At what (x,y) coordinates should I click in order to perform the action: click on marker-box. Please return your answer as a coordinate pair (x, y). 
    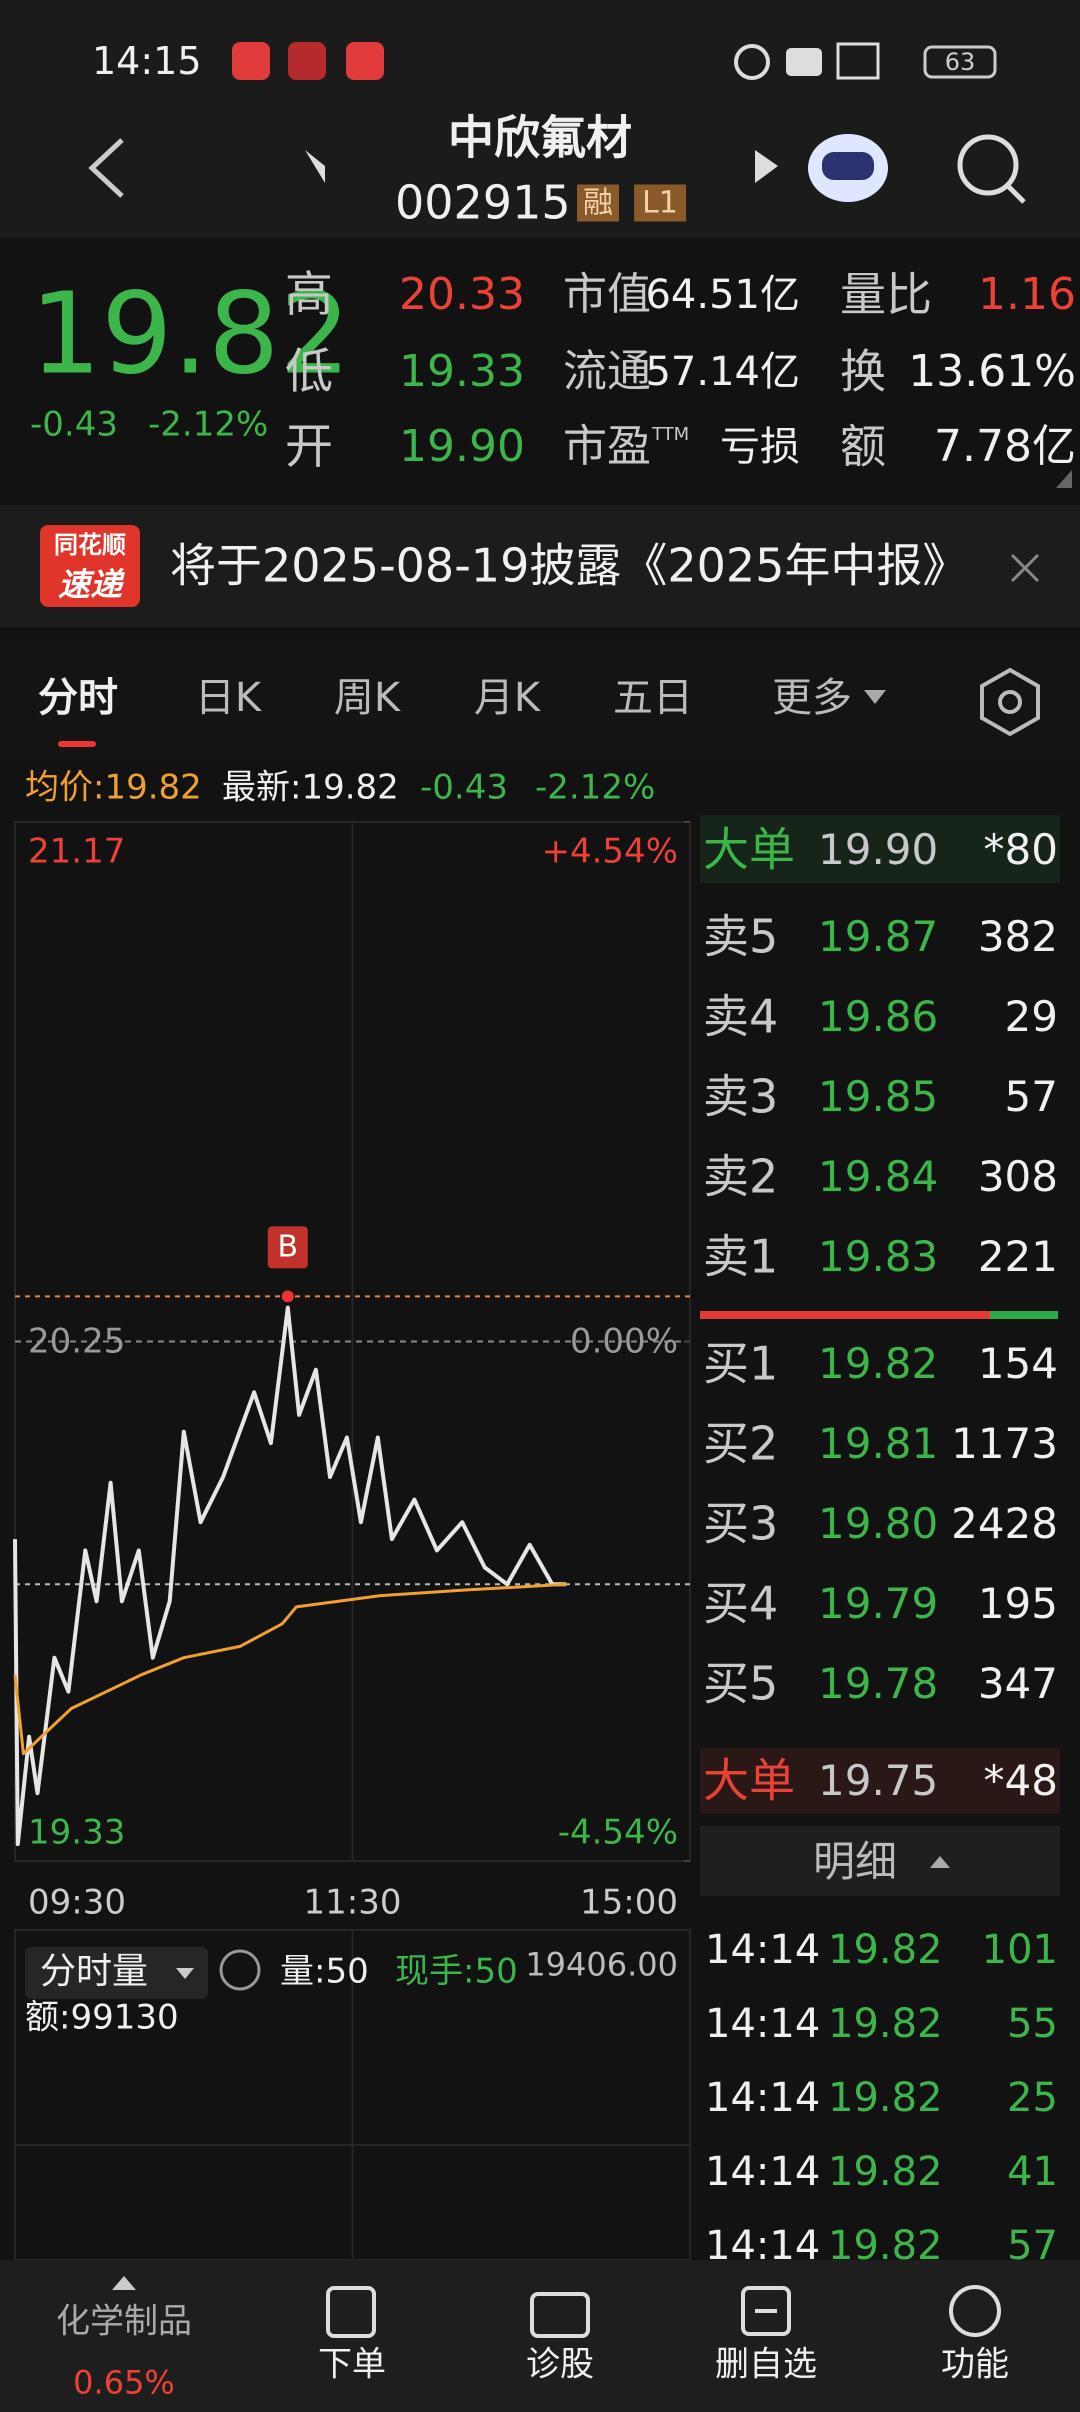
    Looking at the image, I should click on (287, 1247).